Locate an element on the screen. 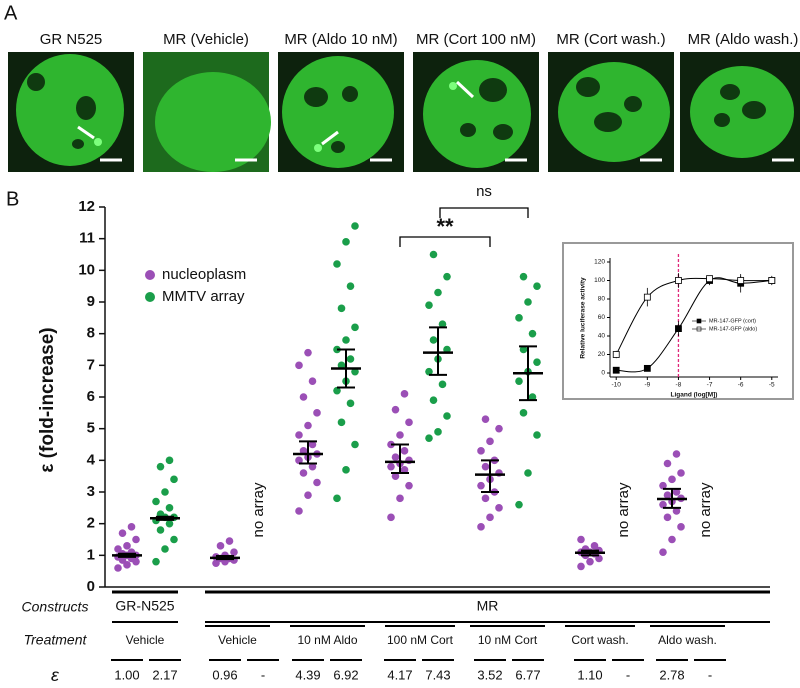  y-tick-label: 1 is located at coordinates (91, 554).